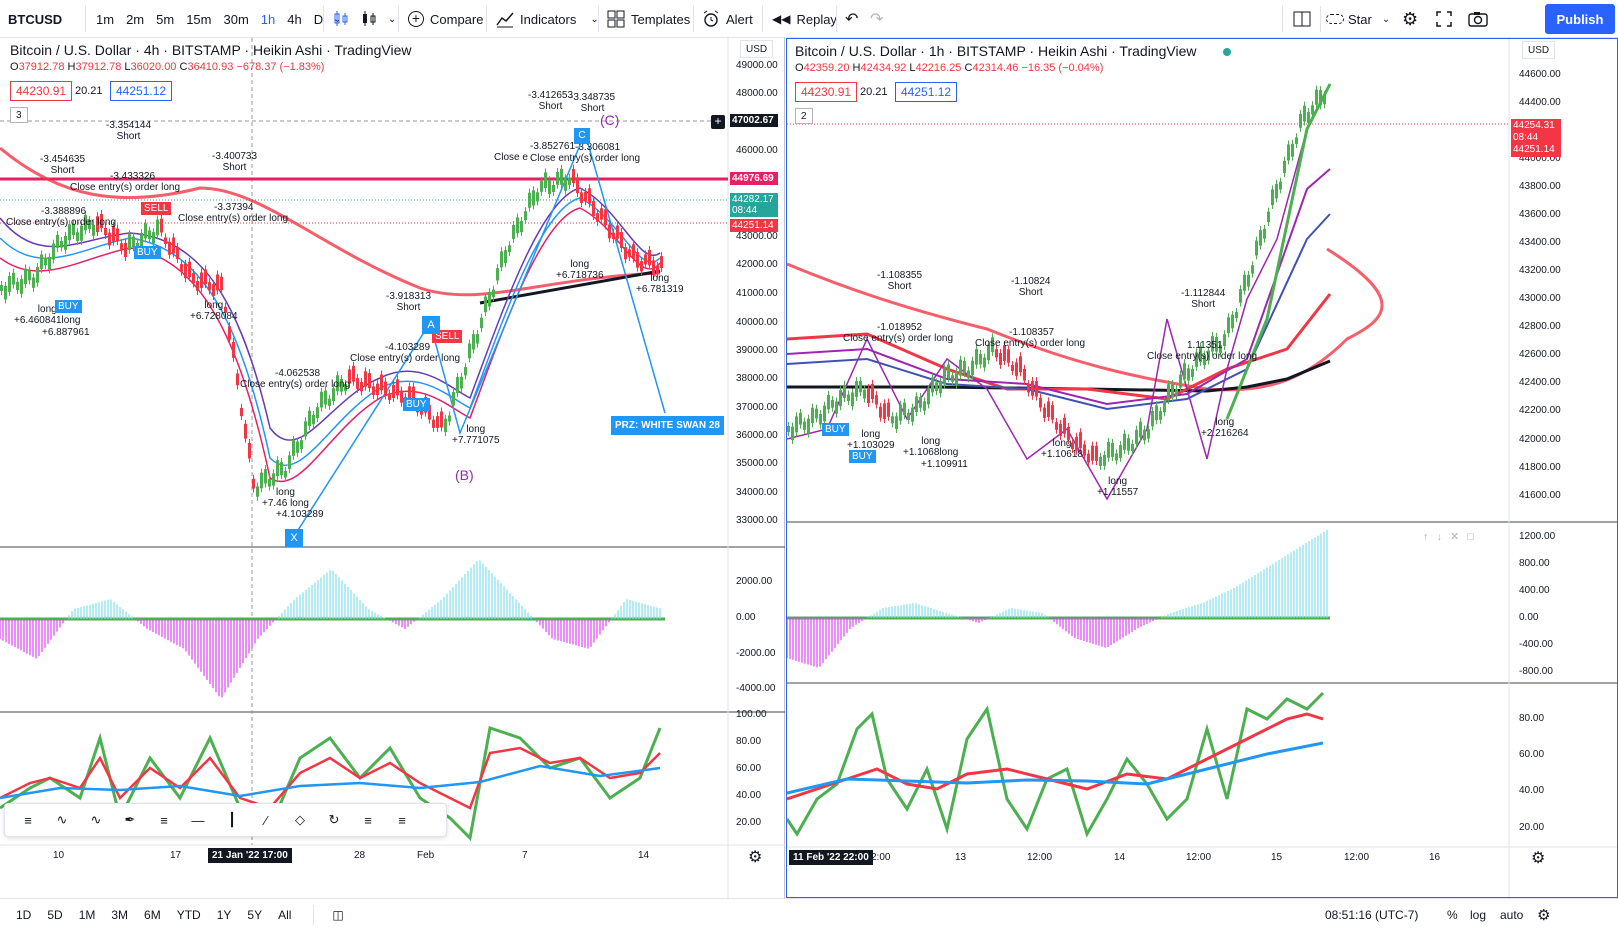 This screenshot has height=931, width=1618. Describe the element at coordinates (525, 855) in the screenshot. I see `time-tick: 7` at that location.